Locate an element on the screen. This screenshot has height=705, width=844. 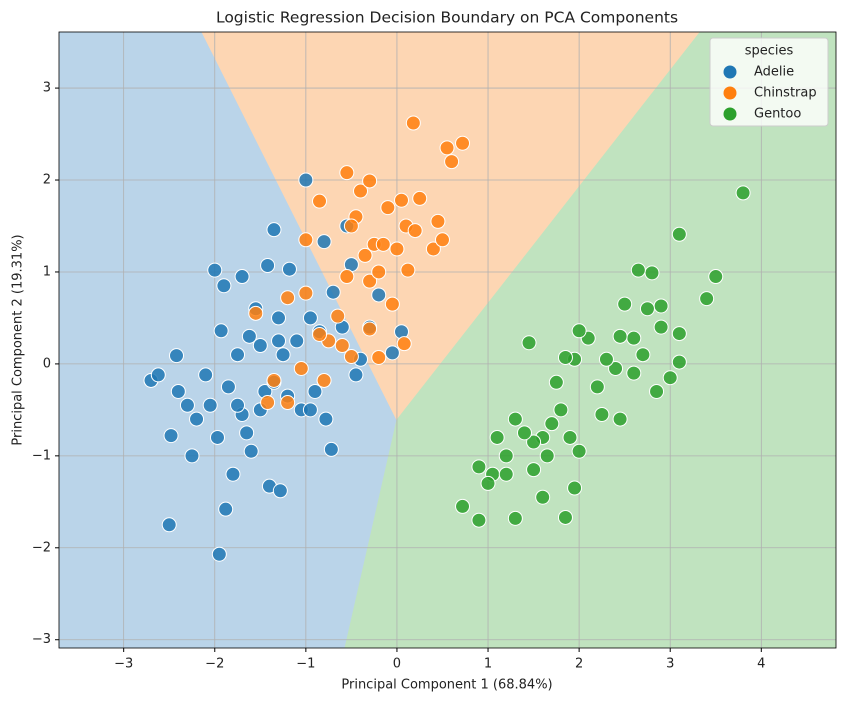
legend-box is located at coordinates (769, 82).